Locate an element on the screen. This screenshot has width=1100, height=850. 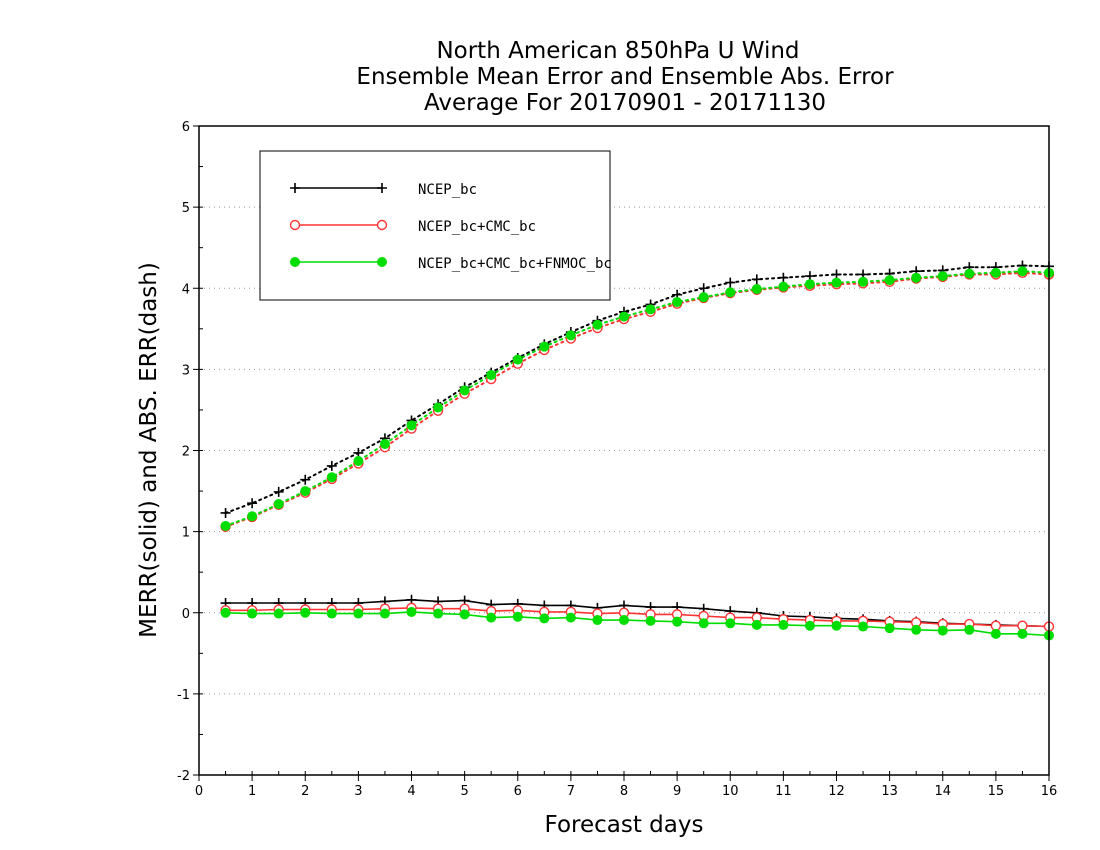
x-tick-label: 10 is located at coordinates (730, 791).